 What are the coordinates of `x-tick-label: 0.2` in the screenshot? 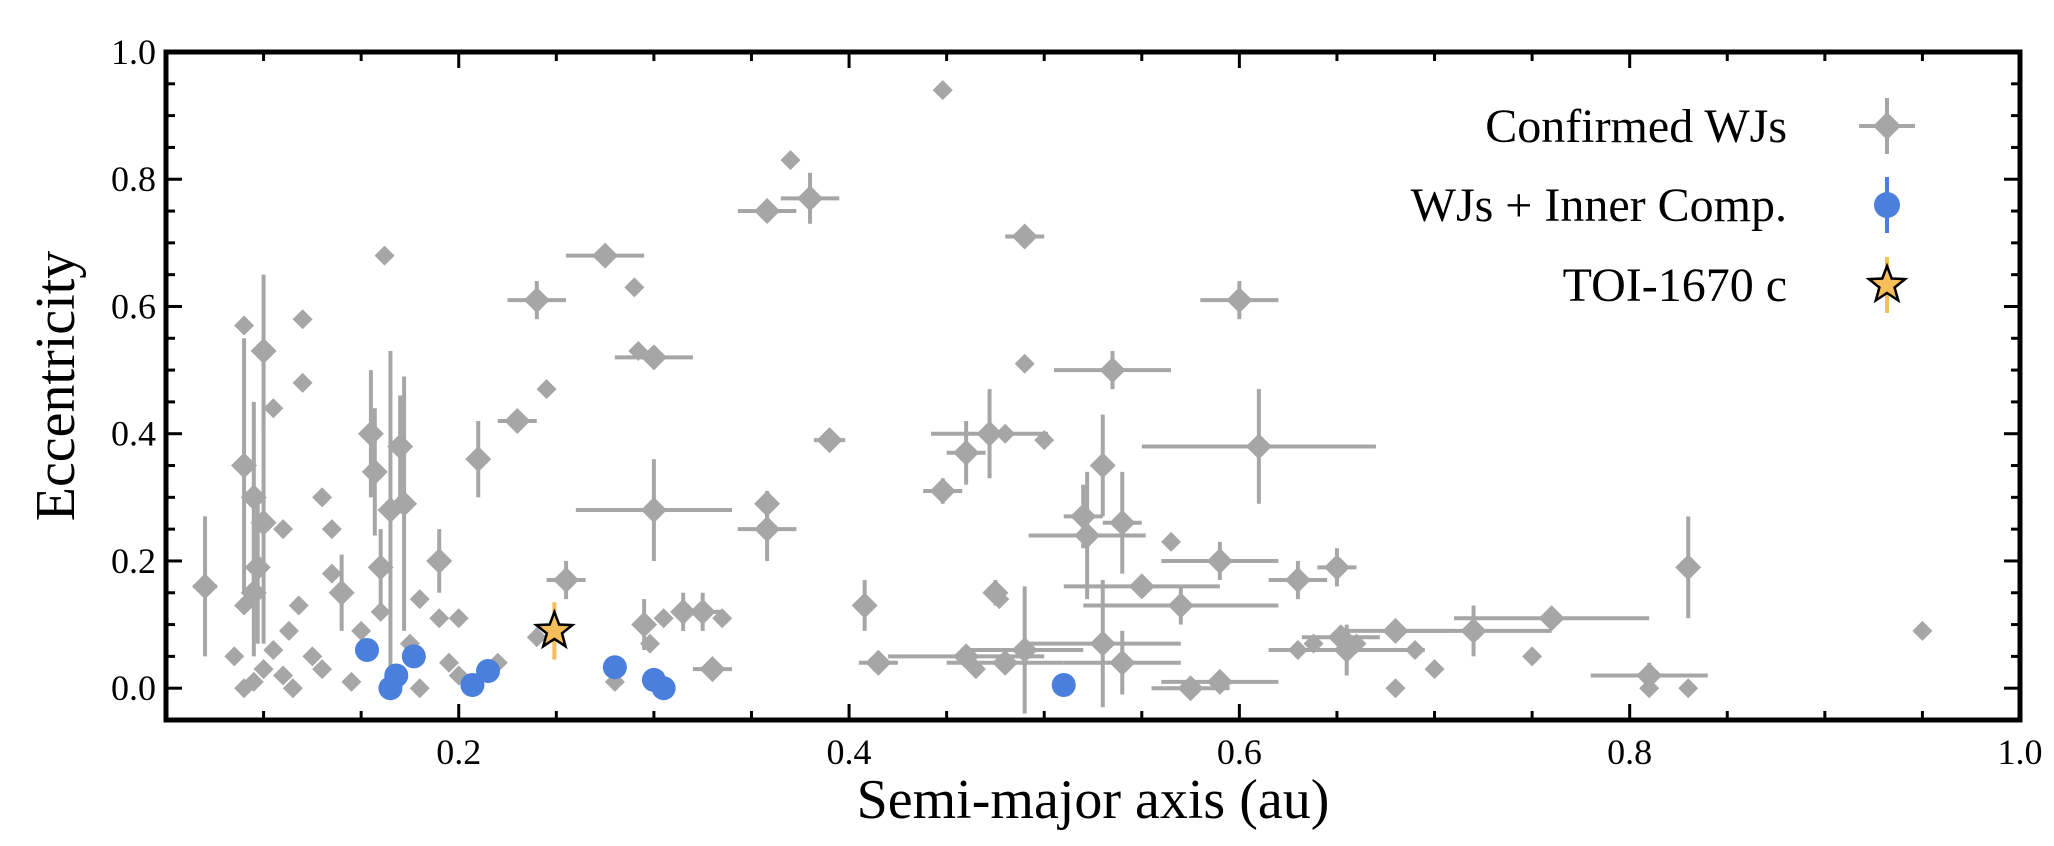 It's located at (458, 752).